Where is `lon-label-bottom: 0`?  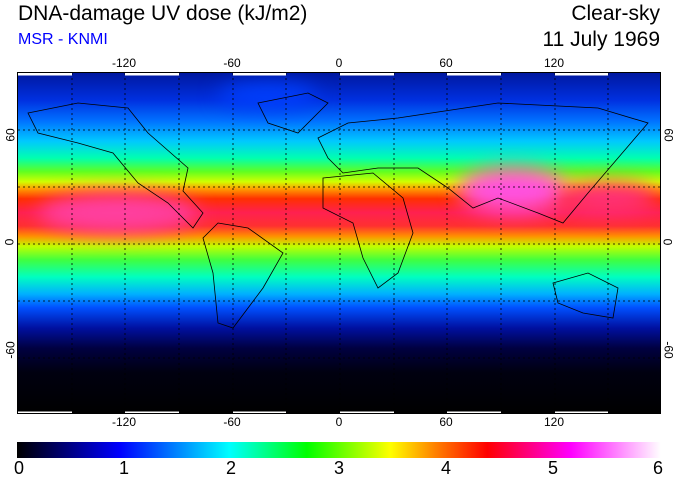
lon-label-bottom: 0 is located at coordinates (339, 422).